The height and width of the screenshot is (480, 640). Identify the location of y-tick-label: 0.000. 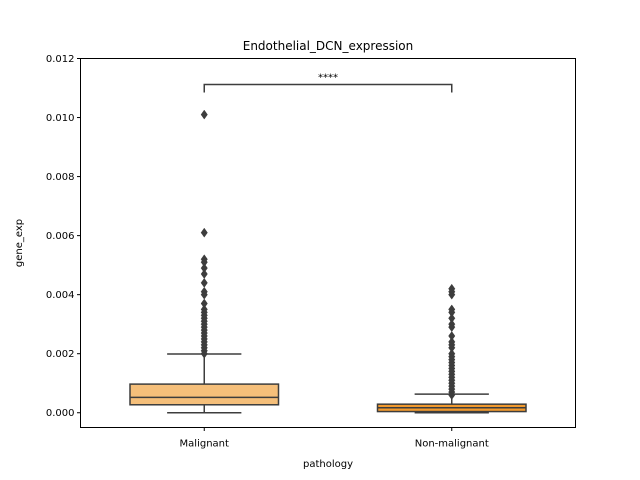
(60, 413).